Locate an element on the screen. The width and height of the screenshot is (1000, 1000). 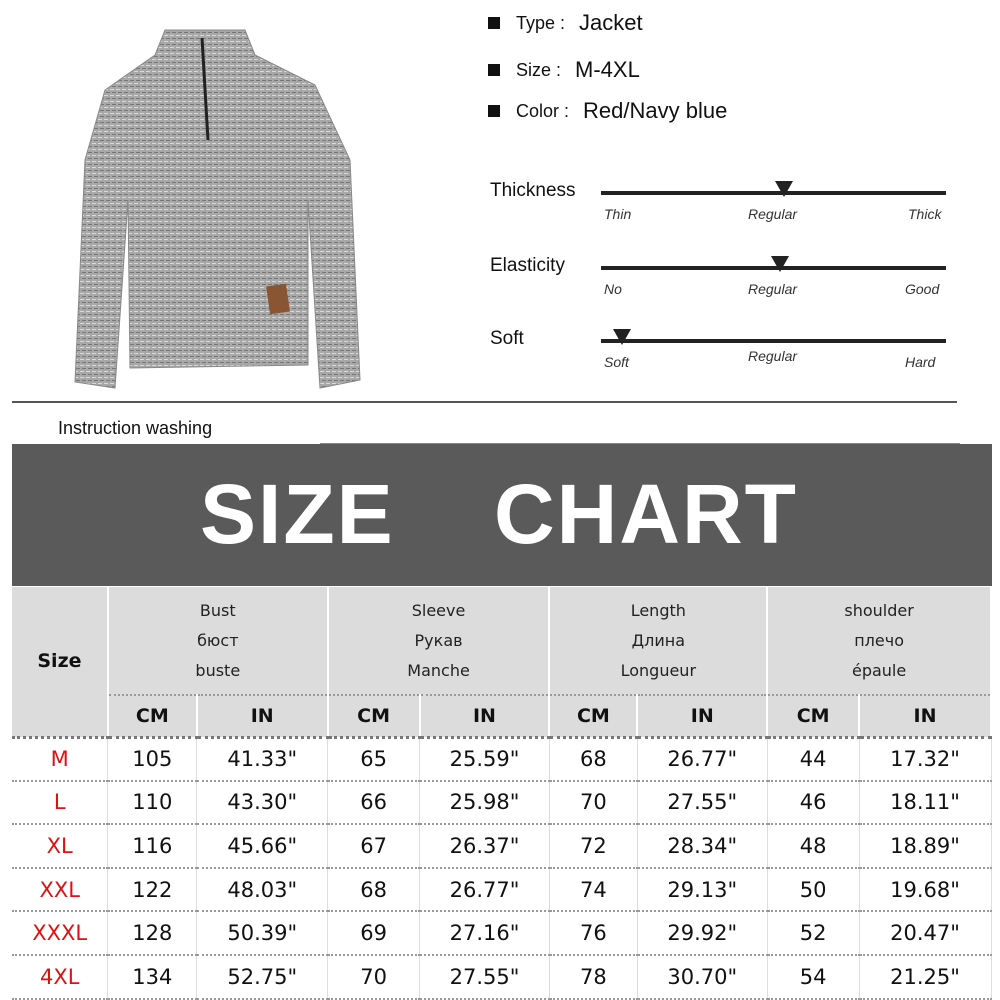
measurement-cell: 18.11" is located at coordinates (925, 803).